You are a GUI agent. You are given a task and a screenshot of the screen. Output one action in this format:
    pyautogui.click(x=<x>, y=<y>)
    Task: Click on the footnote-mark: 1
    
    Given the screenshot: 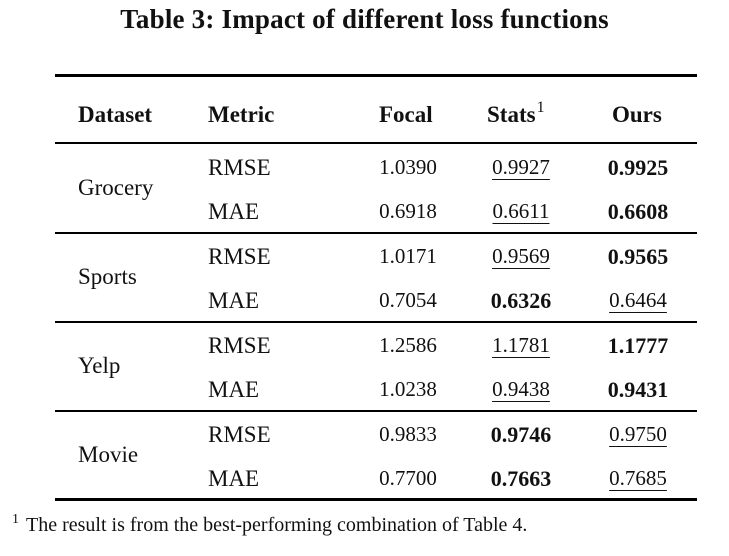 What is the action you would take?
    pyautogui.click(x=15, y=519)
    